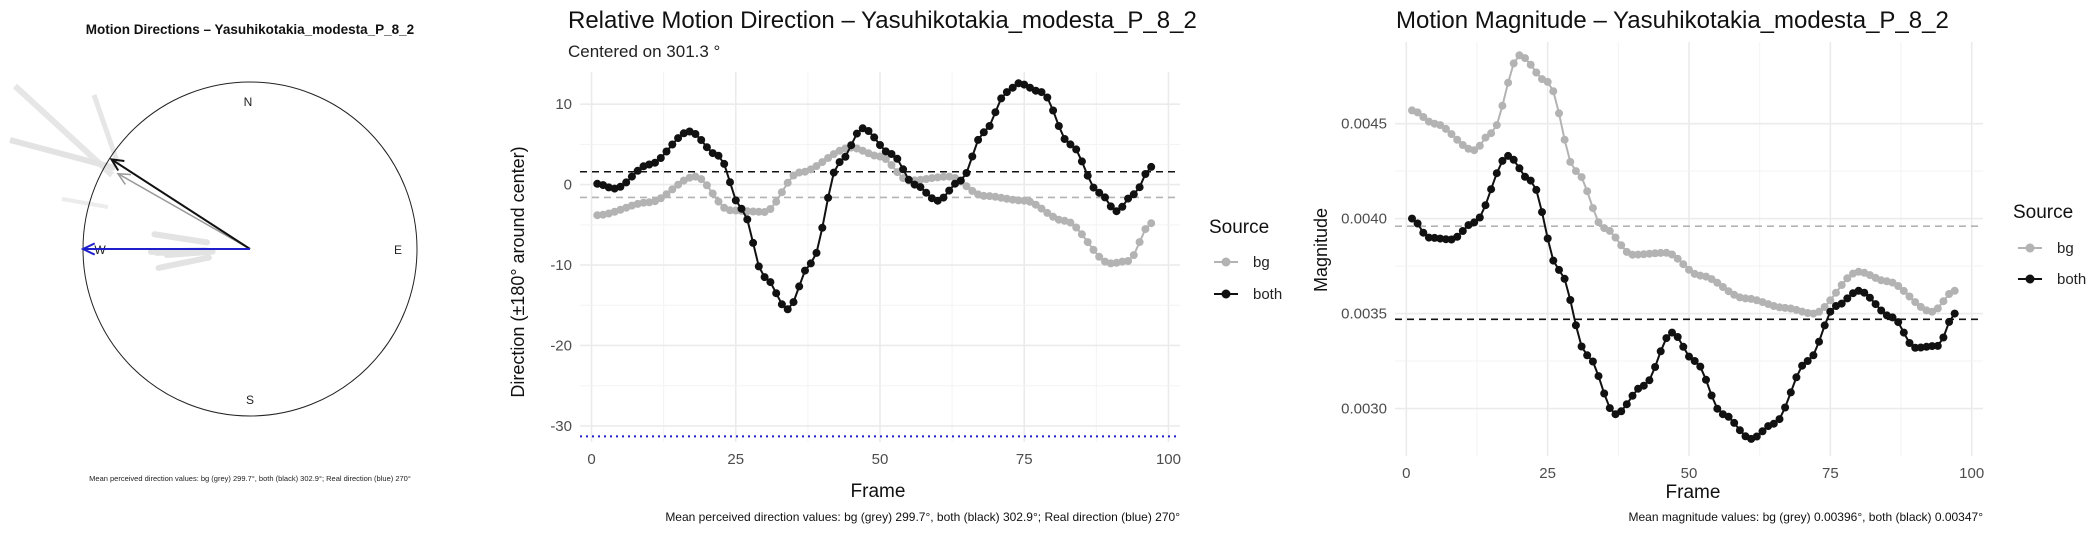  What do you see at coordinates (1547, 473) in the screenshot?
I see `x-tick-label: 25` at bounding box center [1547, 473].